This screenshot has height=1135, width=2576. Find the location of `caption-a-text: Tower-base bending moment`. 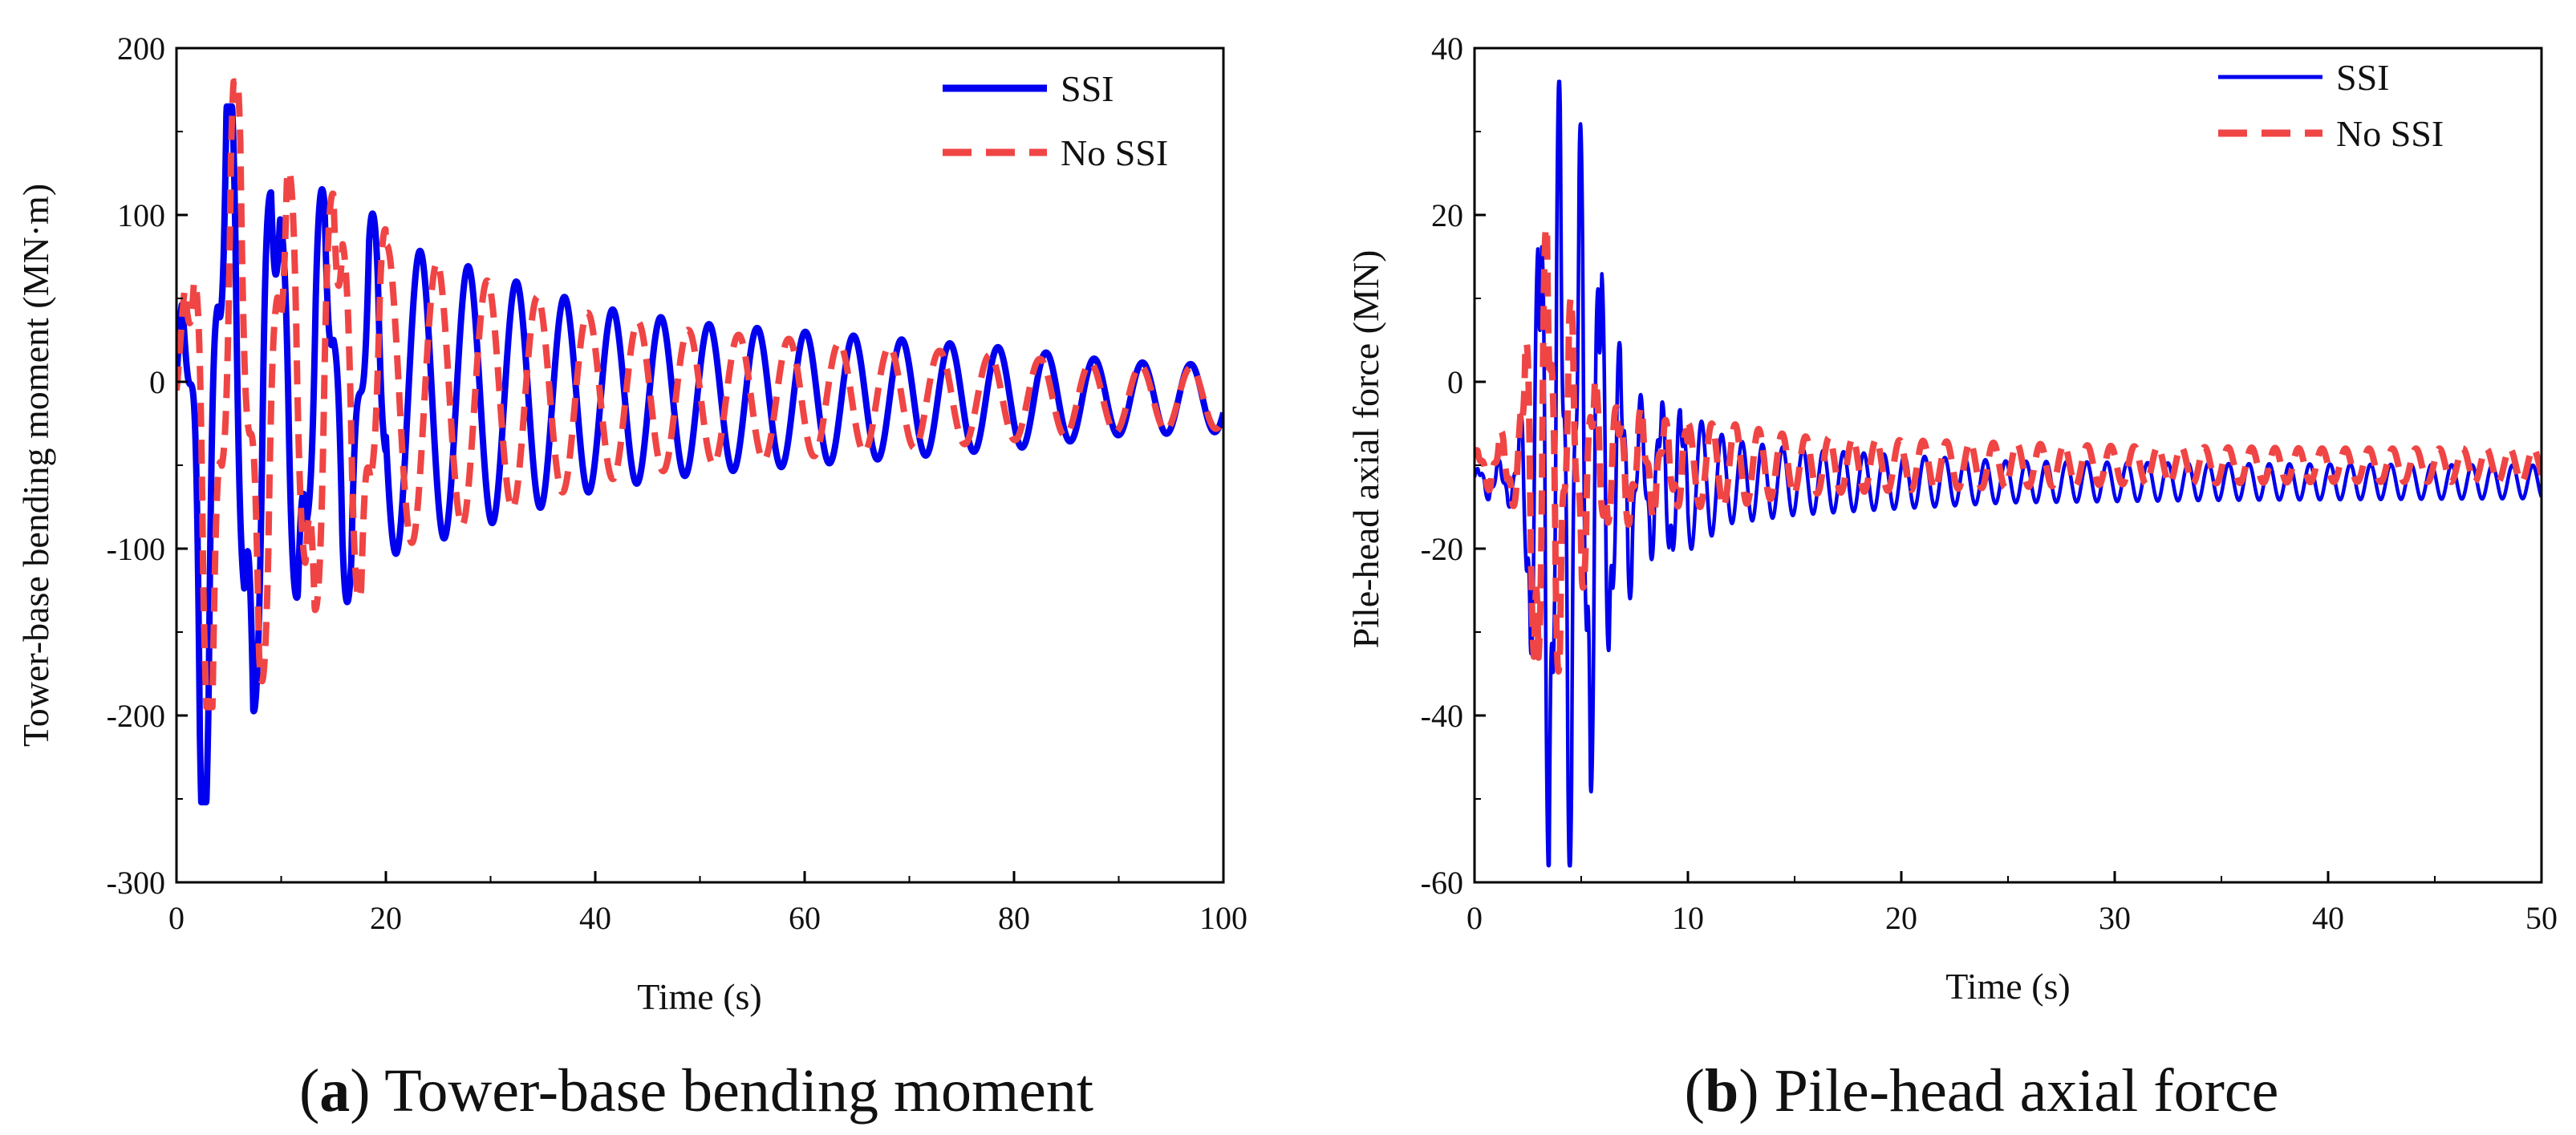

caption-a-text: Tower-base bending moment is located at coordinates (732, 1091).